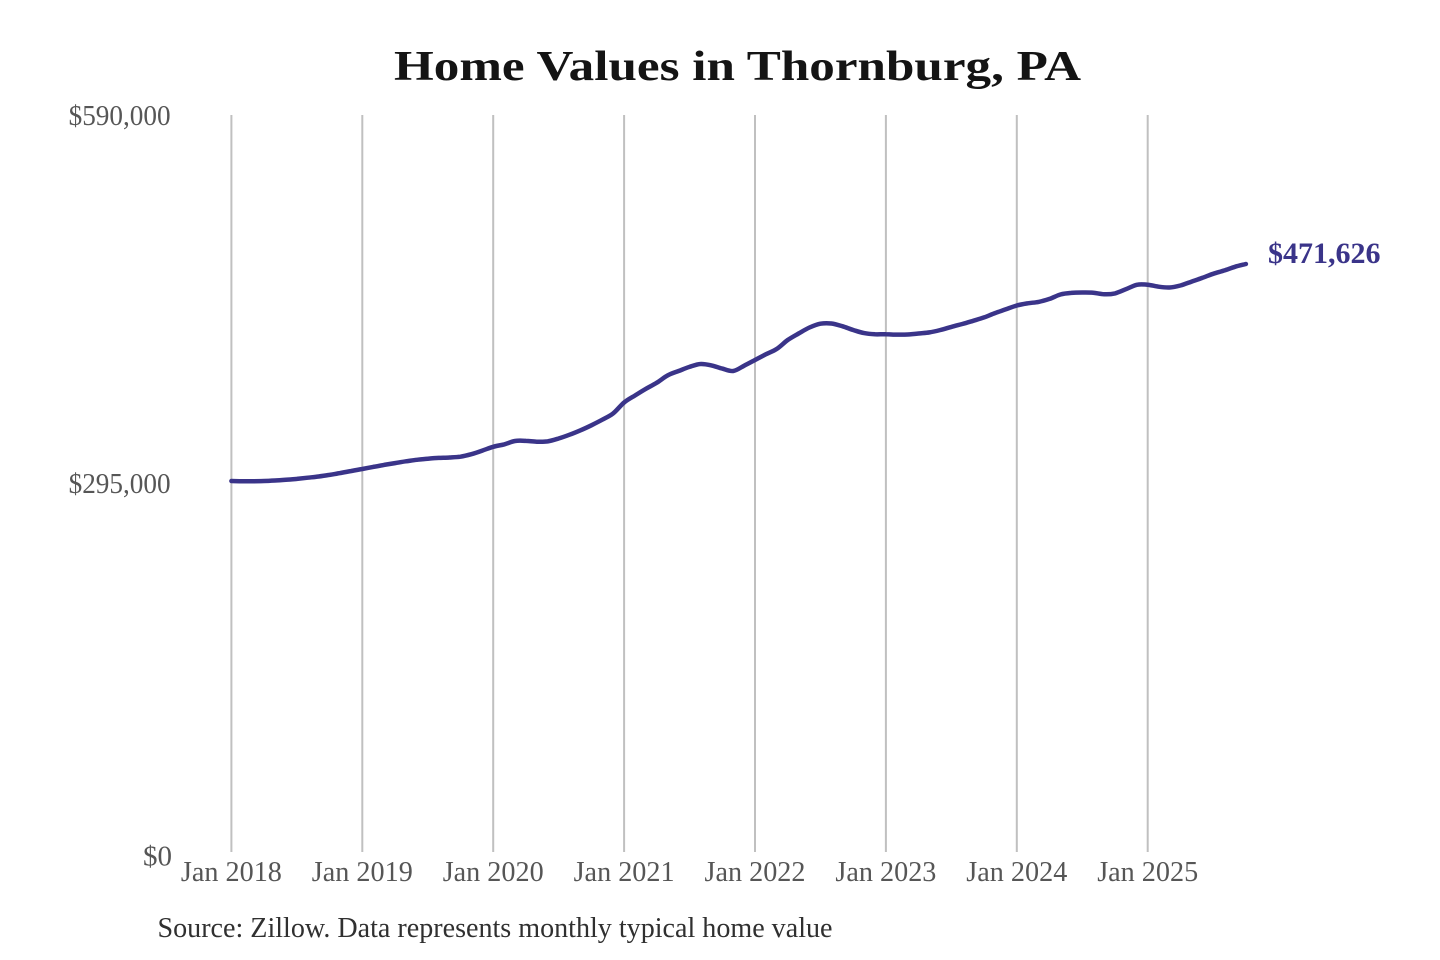 This screenshot has height=960, width=1440. I want to click on svg-text: Home Values in Thornburg, PA, so click(738, 67).